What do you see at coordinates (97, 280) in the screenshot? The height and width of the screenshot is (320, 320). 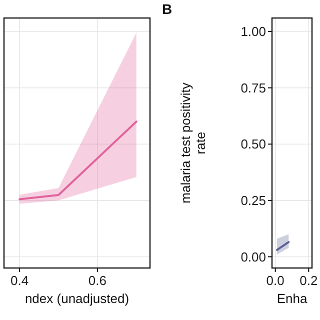 I see `x-tick-label: 0.6` at bounding box center [97, 280].